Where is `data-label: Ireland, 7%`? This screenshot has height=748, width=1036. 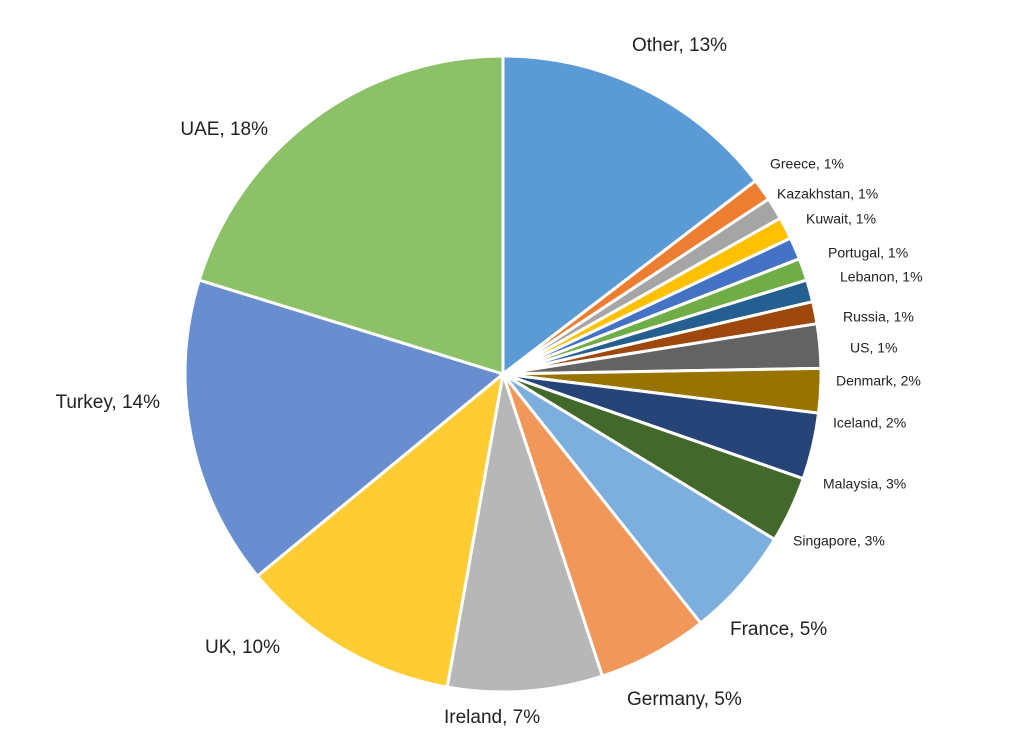 data-label: Ireland, 7% is located at coordinates (492, 717).